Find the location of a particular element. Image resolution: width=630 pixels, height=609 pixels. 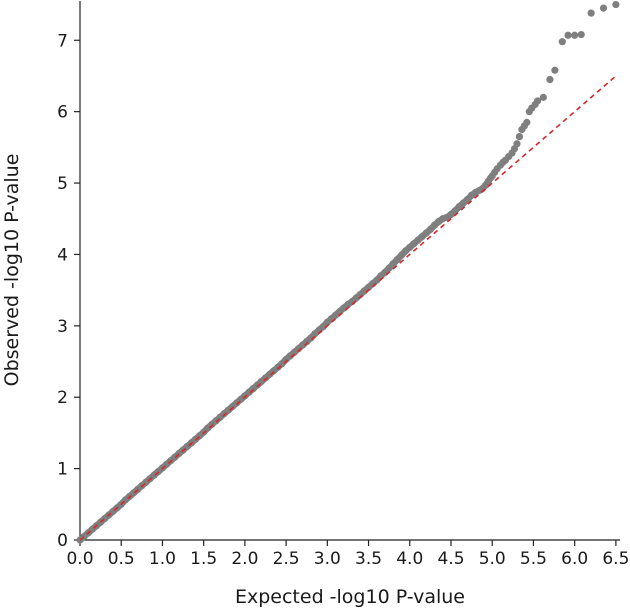

x-tick-label: 0.0 is located at coordinates (79, 559).